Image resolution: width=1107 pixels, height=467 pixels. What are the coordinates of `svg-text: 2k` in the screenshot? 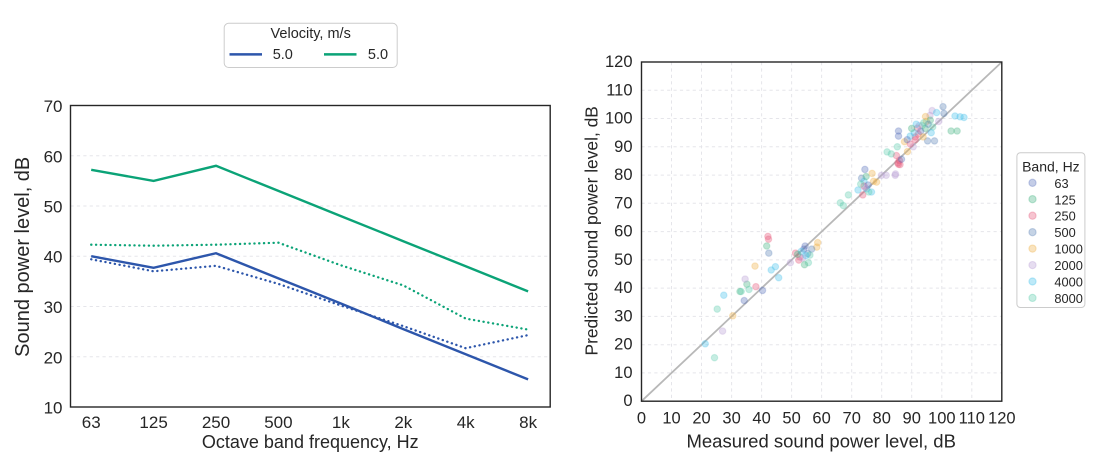 It's located at (403, 422).